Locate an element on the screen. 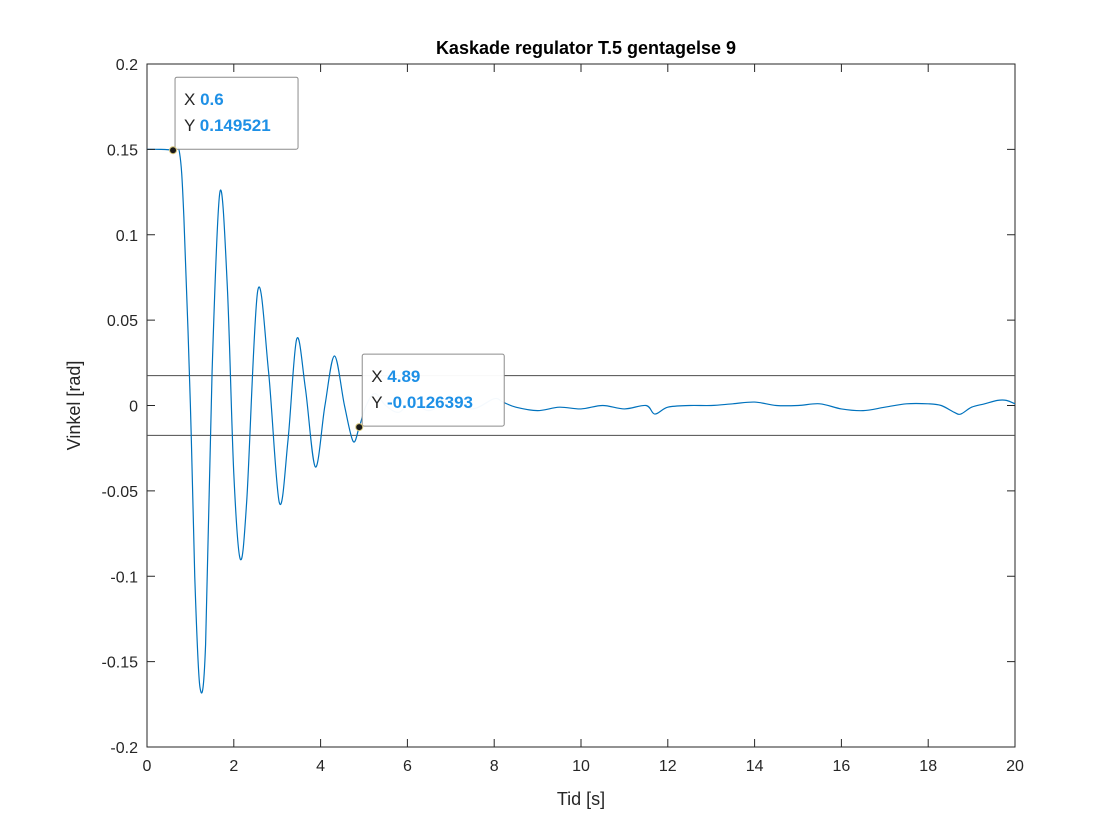 The width and height of the screenshot is (1120, 840). y-tick-label: -0.2 is located at coordinates (124, 748).